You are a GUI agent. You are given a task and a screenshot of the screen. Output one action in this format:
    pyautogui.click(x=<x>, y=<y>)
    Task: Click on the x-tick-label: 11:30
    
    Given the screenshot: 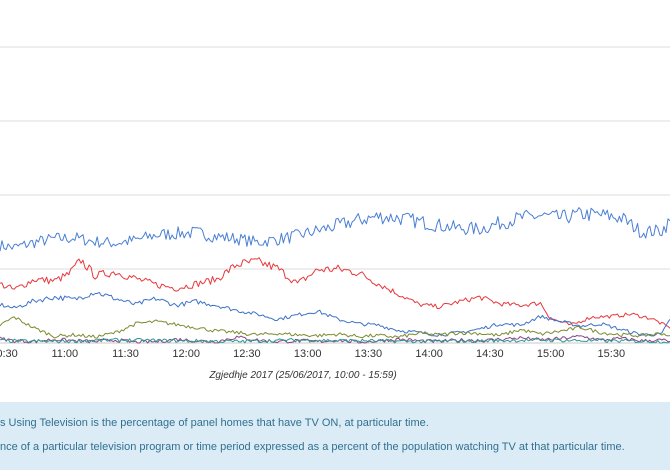 What is the action you would take?
    pyautogui.click(x=125, y=354)
    